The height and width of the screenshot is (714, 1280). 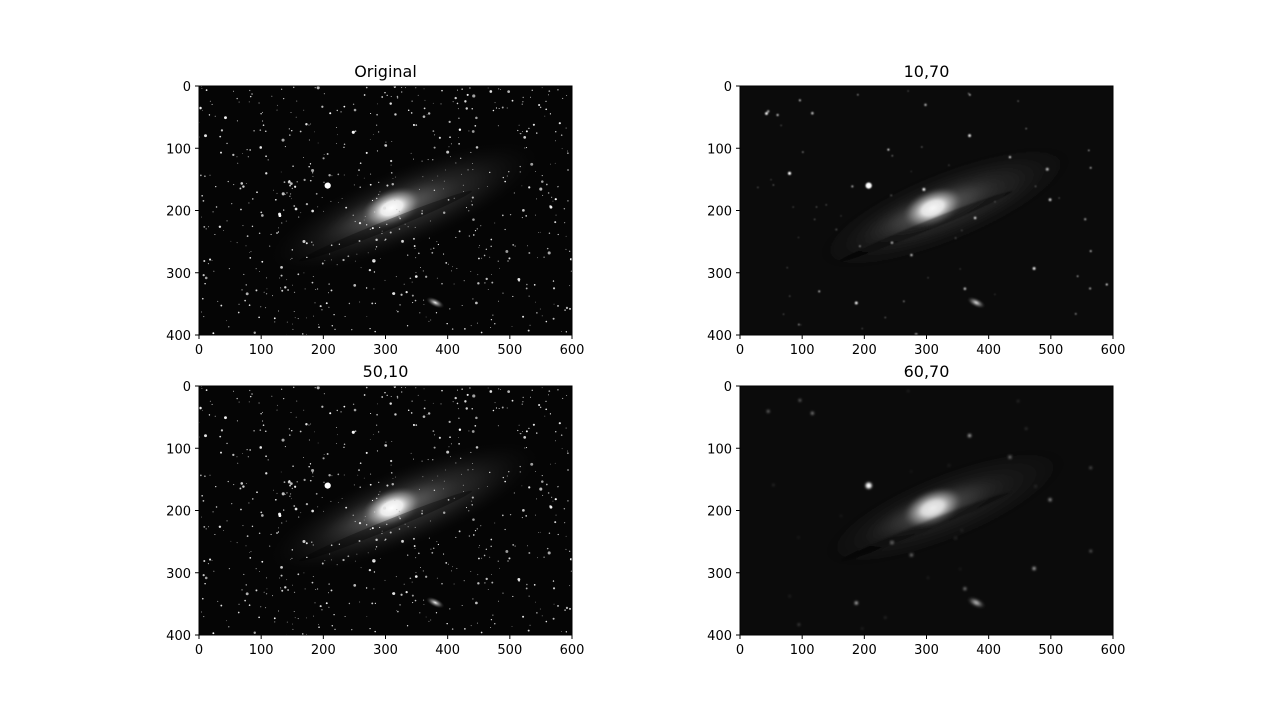 What do you see at coordinates (187, 387) in the screenshot?
I see `y-tick-label: 0` at bounding box center [187, 387].